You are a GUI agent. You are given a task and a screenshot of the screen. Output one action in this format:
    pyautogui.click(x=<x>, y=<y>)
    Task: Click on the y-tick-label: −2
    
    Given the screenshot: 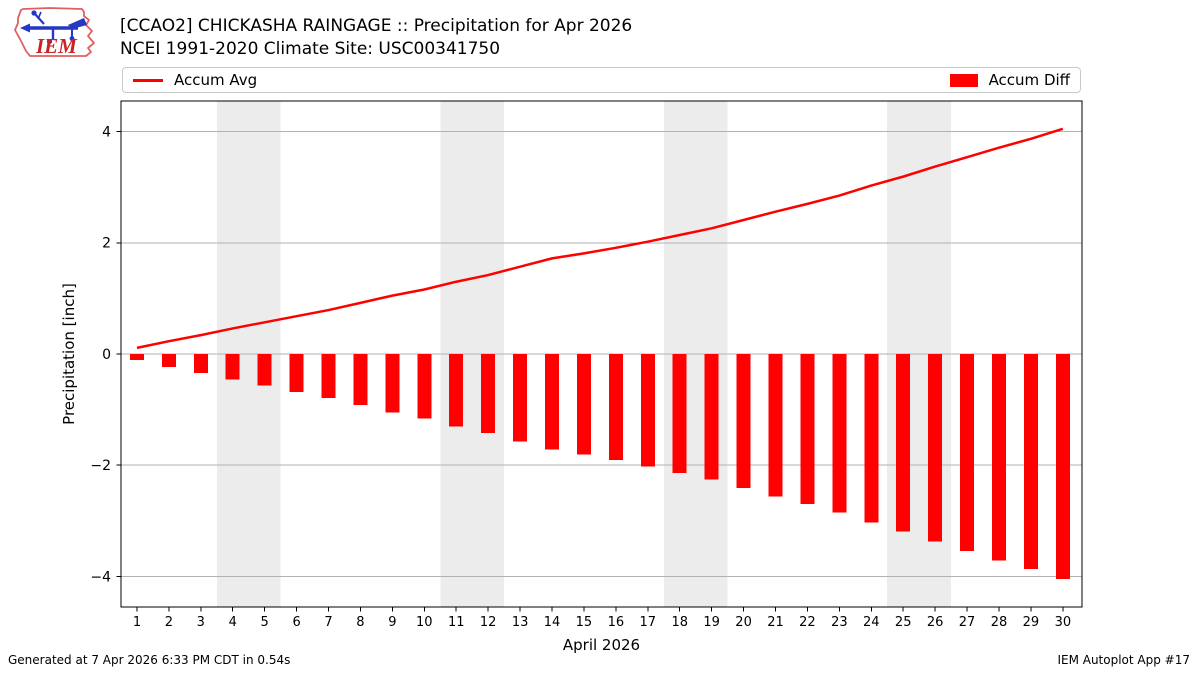 What is the action you would take?
    pyautogui.click(x=100, y=466)
    